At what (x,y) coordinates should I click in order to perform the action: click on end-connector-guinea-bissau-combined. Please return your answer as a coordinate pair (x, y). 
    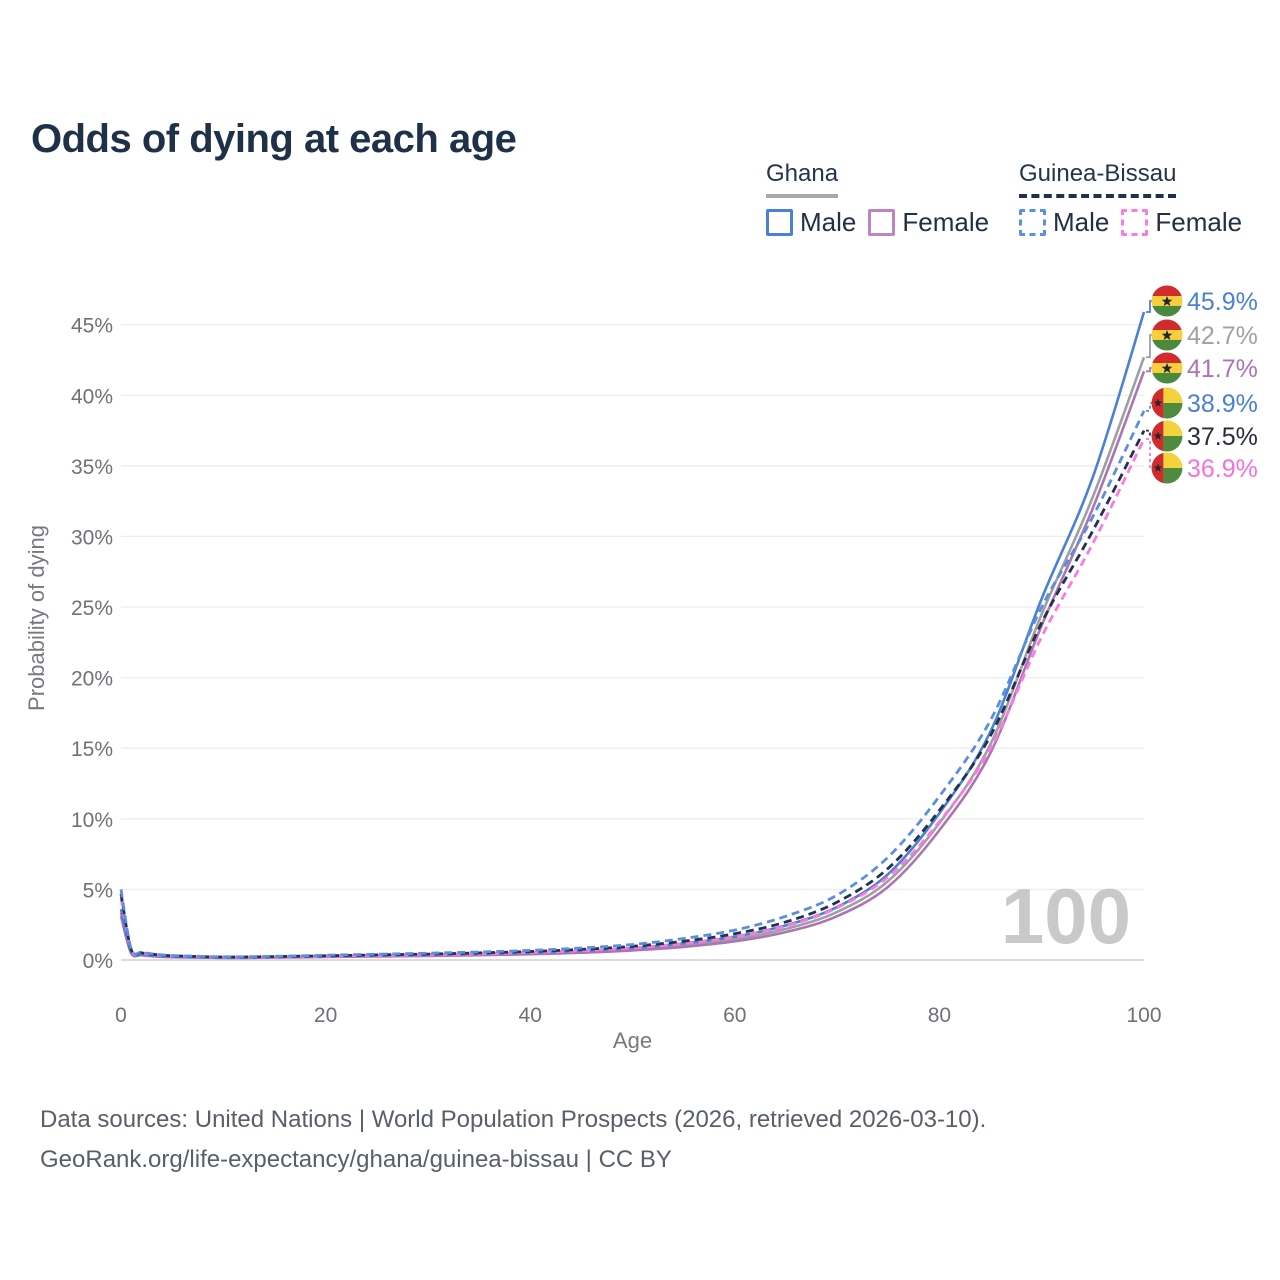
    Looking at the image, I should click on (1149, 433).